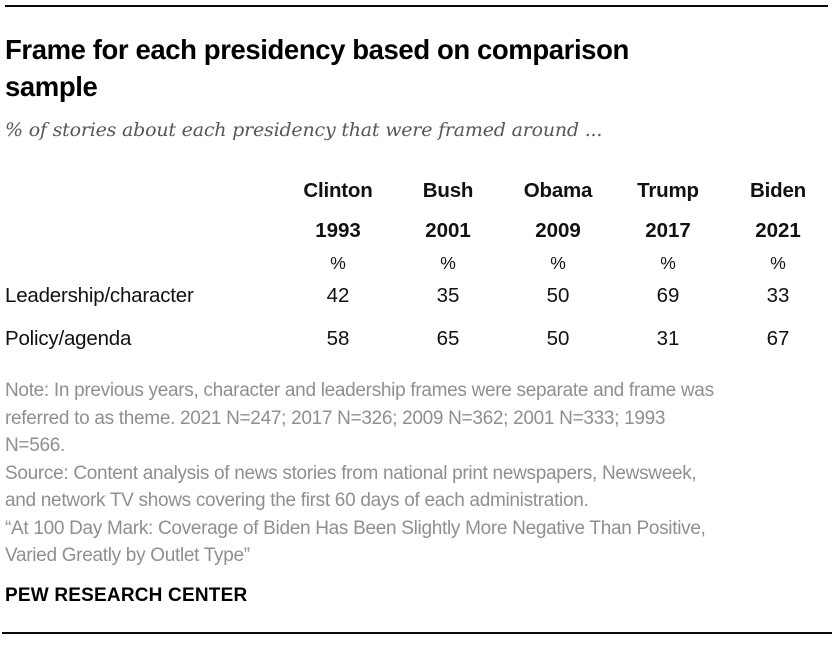  I want to click on column-header-bush: Bush, so click(448, 190).